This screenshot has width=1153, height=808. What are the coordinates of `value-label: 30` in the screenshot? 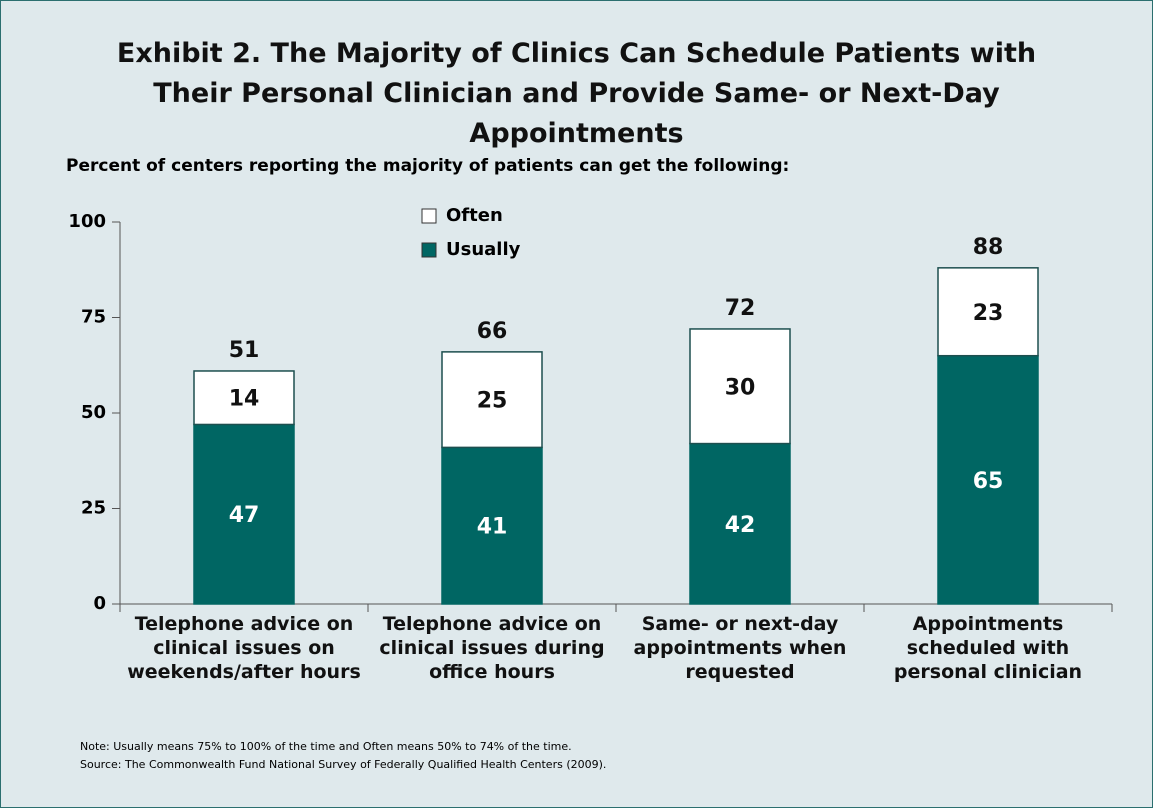 It's located at (740, 387).